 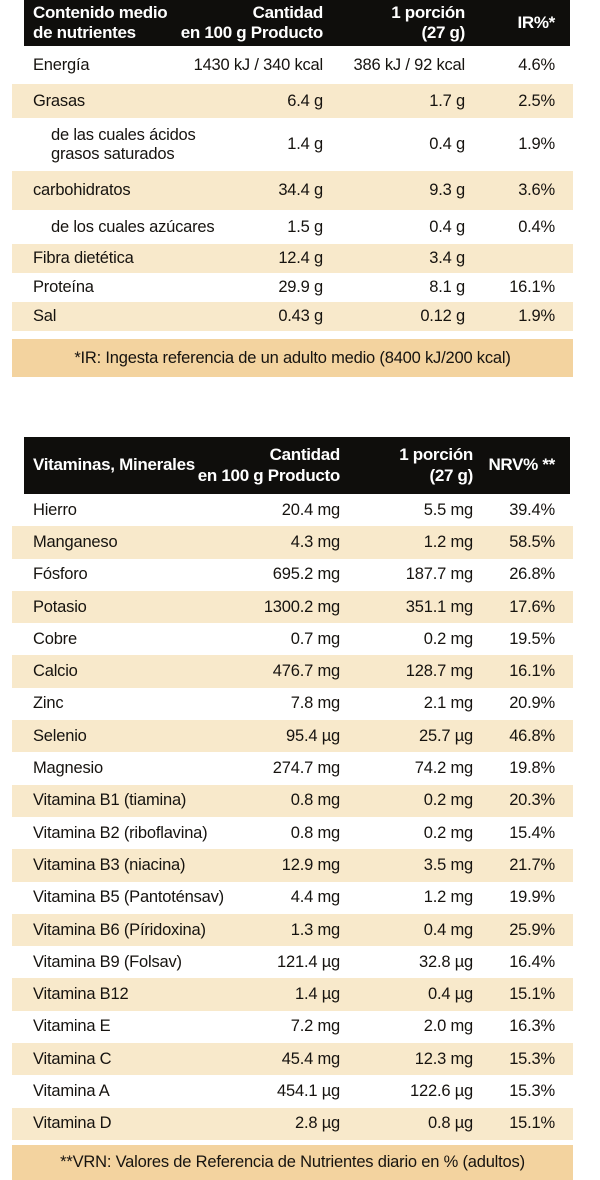 I want to click on table-row: Hierro 20.4 mg 5.5 mg 39.4%, so click(x=292, y=510).